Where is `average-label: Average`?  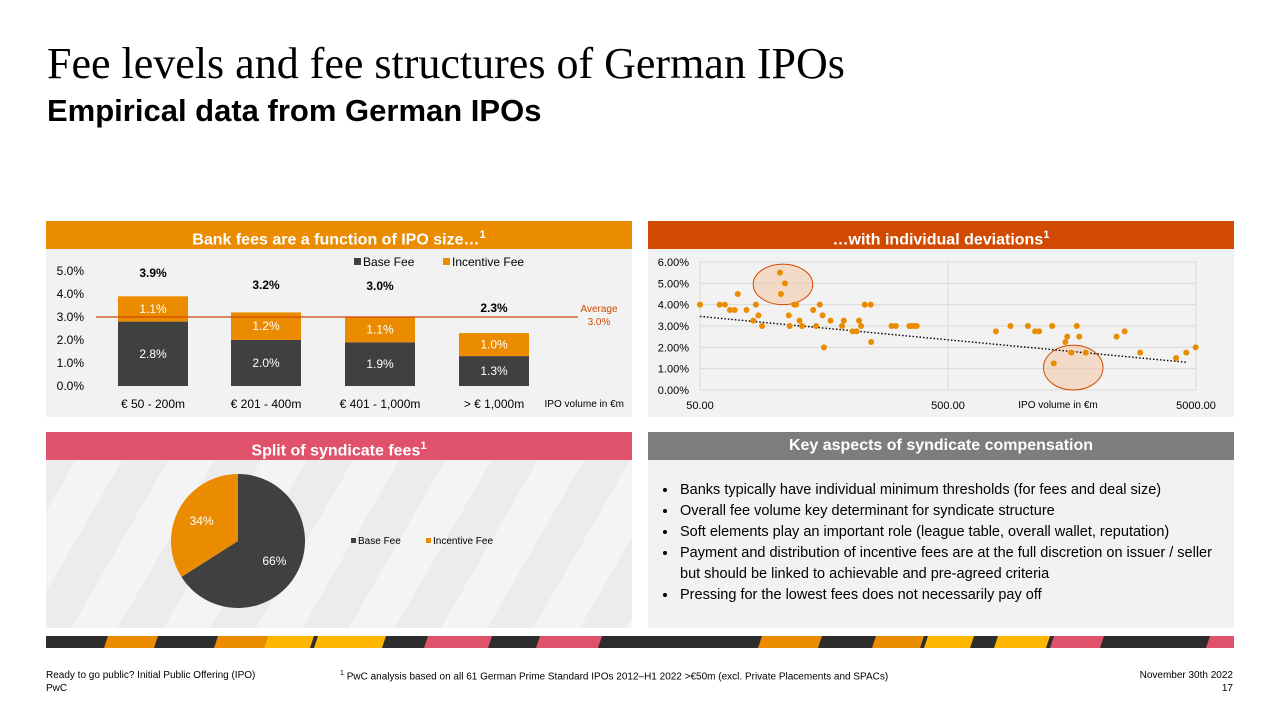 average-label: Average is located at coordinates (599, 309).